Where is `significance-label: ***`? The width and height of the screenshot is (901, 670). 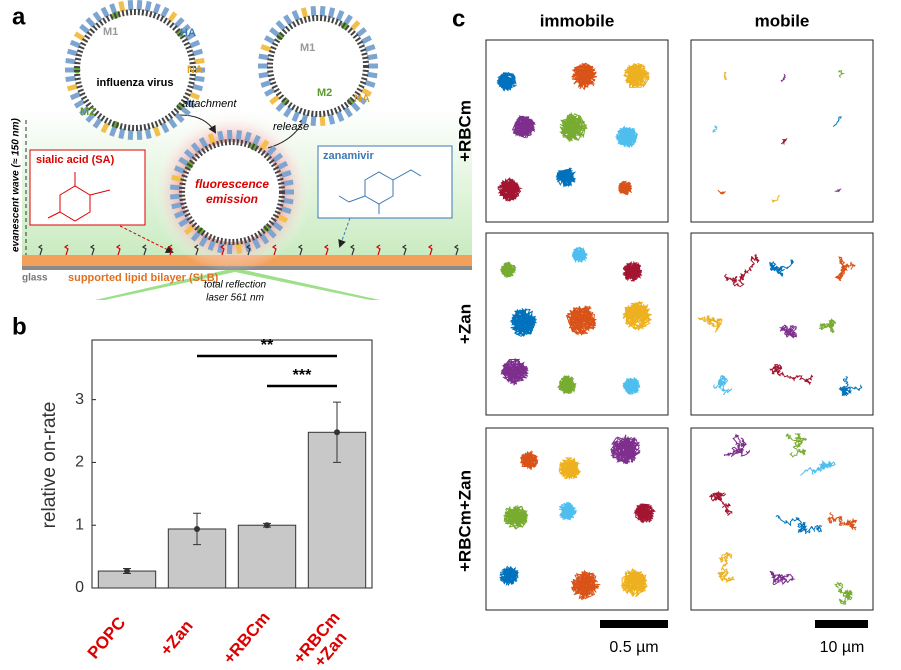
significance-label: *** is located at coordinates (302, 375).